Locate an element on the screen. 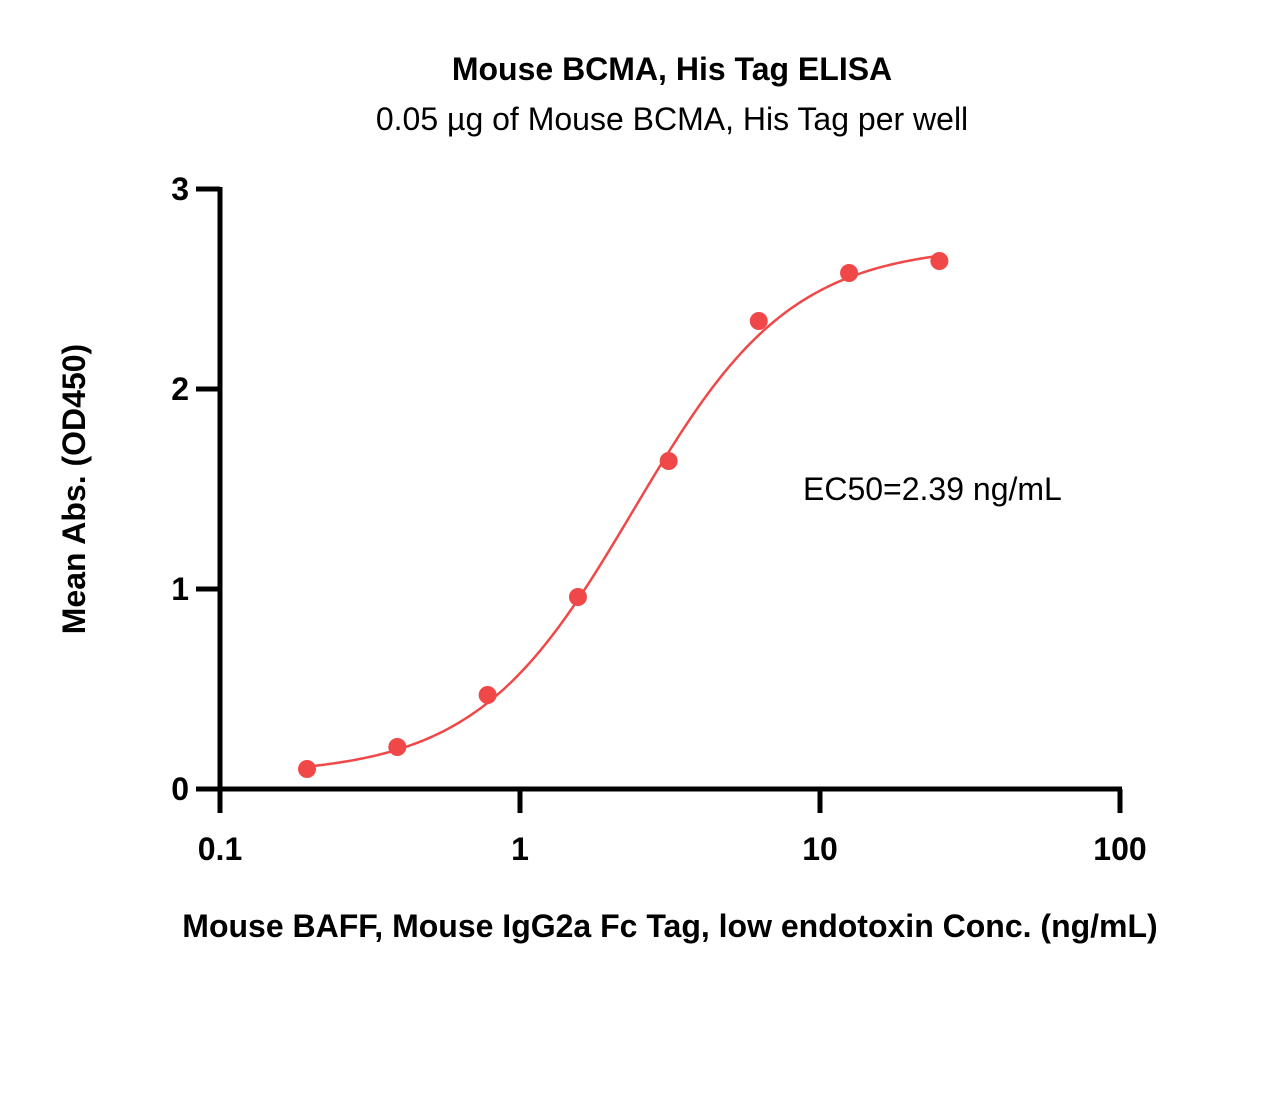  x-ticks: 0.1 1 10 100 is located at coordinates (672, 828).